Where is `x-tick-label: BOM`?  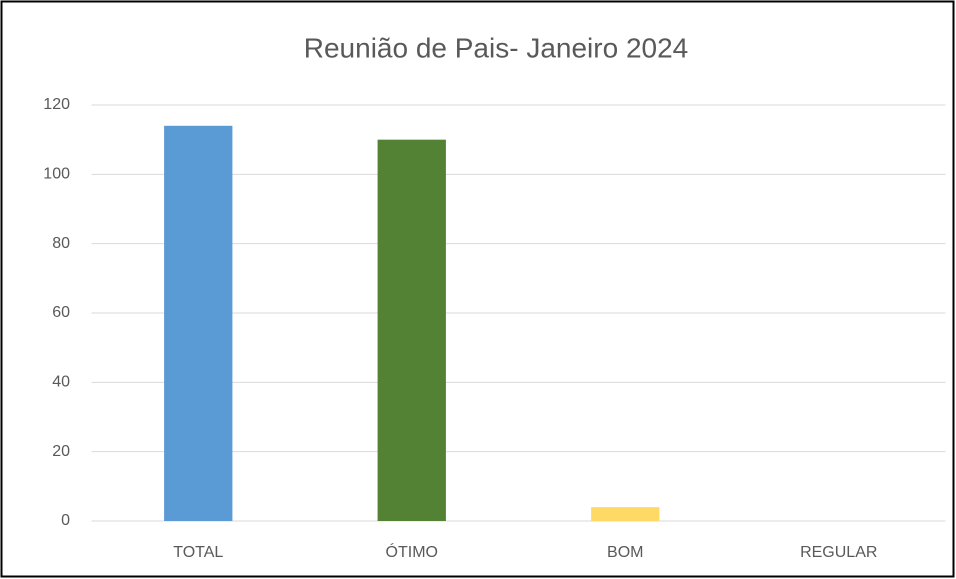
x-tick-label: BOM is located at coordinates (625, 552).